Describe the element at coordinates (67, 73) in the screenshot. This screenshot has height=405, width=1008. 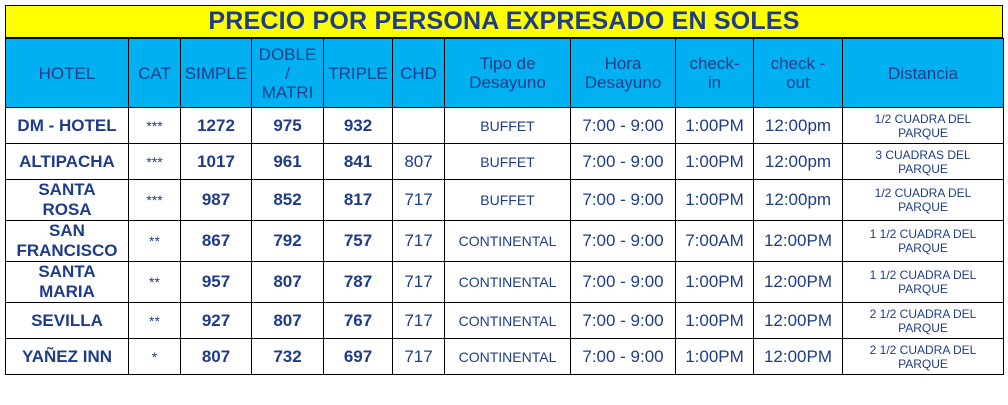
I see `header-hotel: HOTEL` at that location.